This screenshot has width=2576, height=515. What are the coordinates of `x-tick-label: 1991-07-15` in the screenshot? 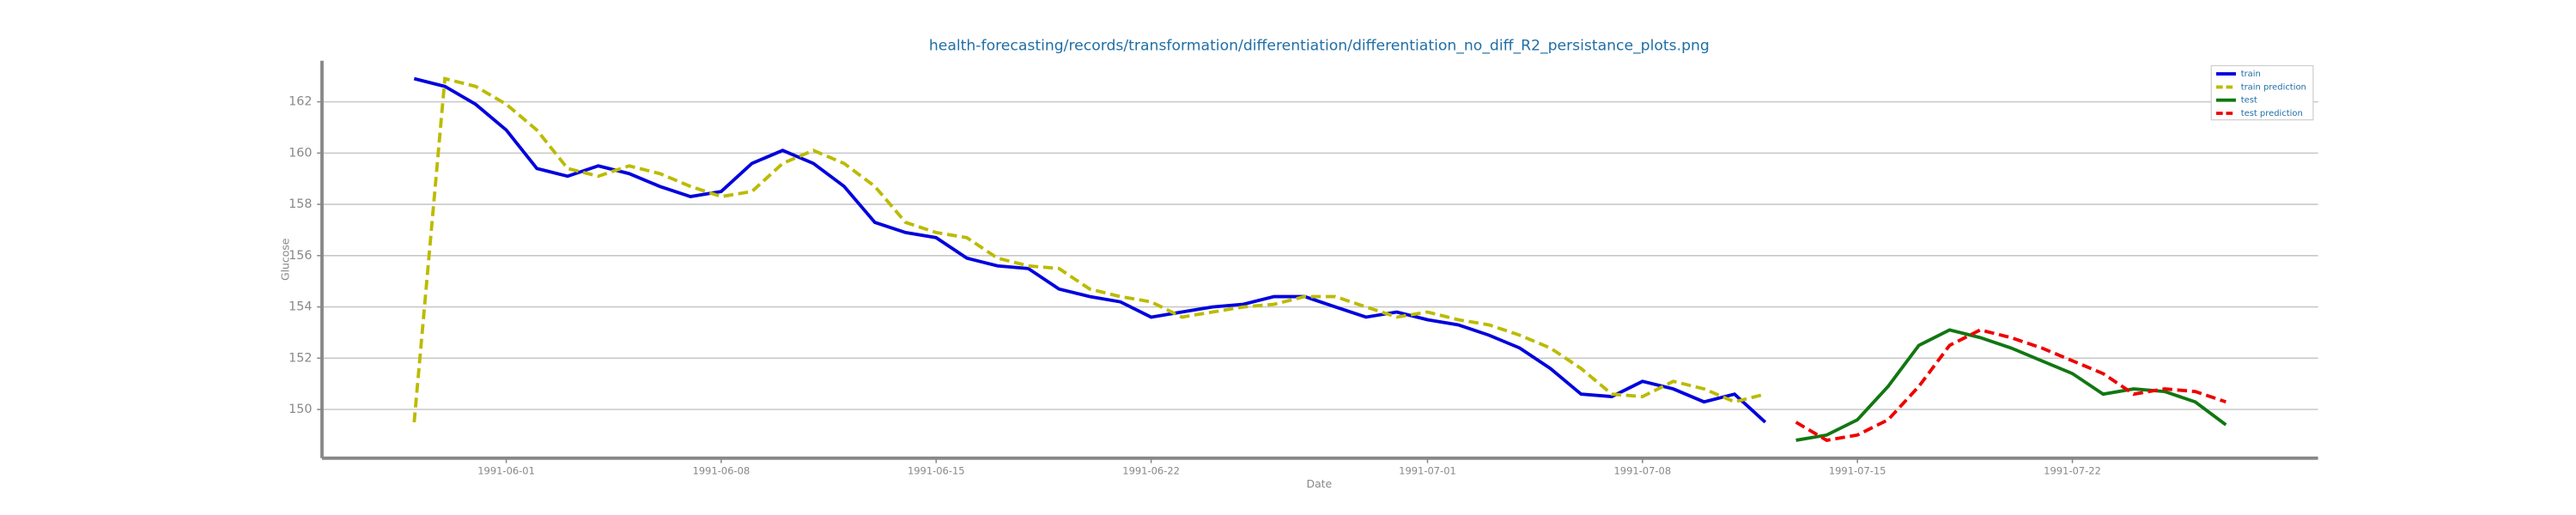 It's located at (1858, 471).